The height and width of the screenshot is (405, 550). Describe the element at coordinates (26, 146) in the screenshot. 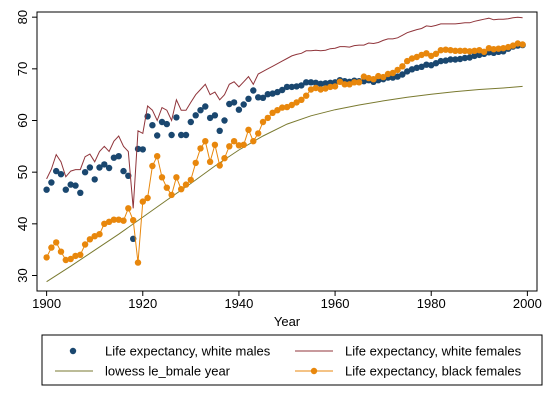

I see `y-axis: 30 40 50 60 70 80` at that location.